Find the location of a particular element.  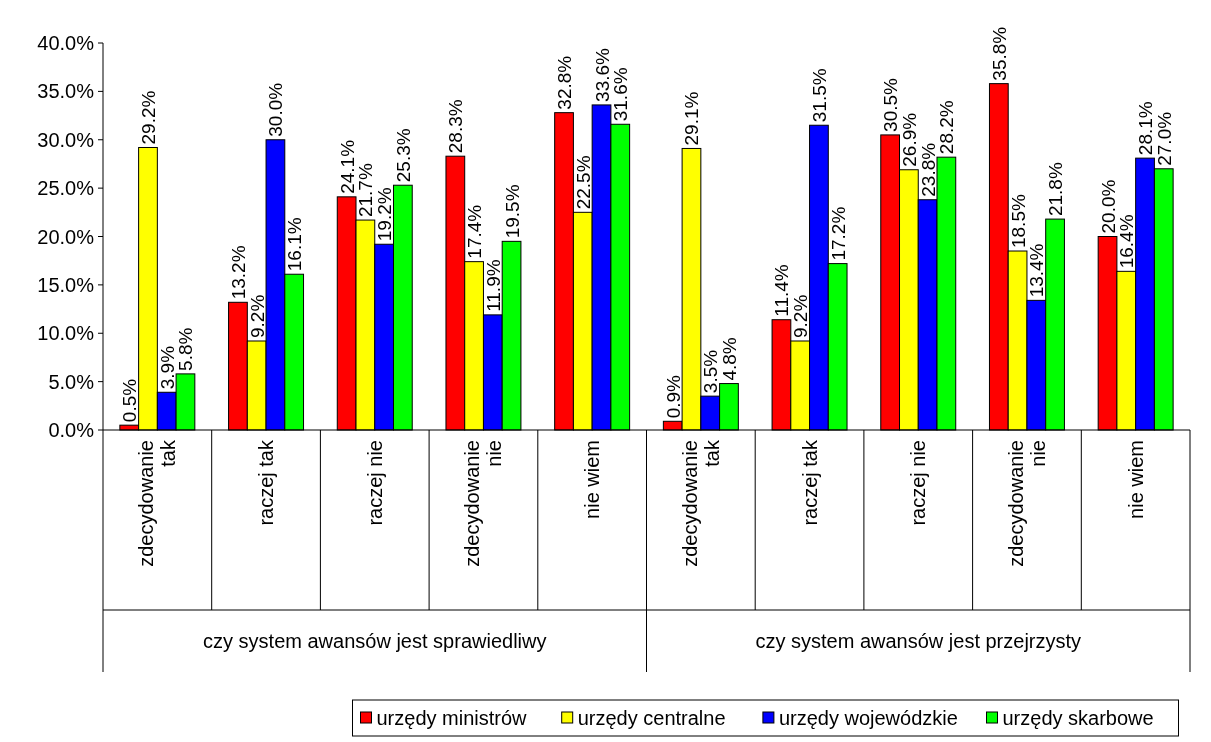

data-label: 22.5% is located at coordinates (583, 182).